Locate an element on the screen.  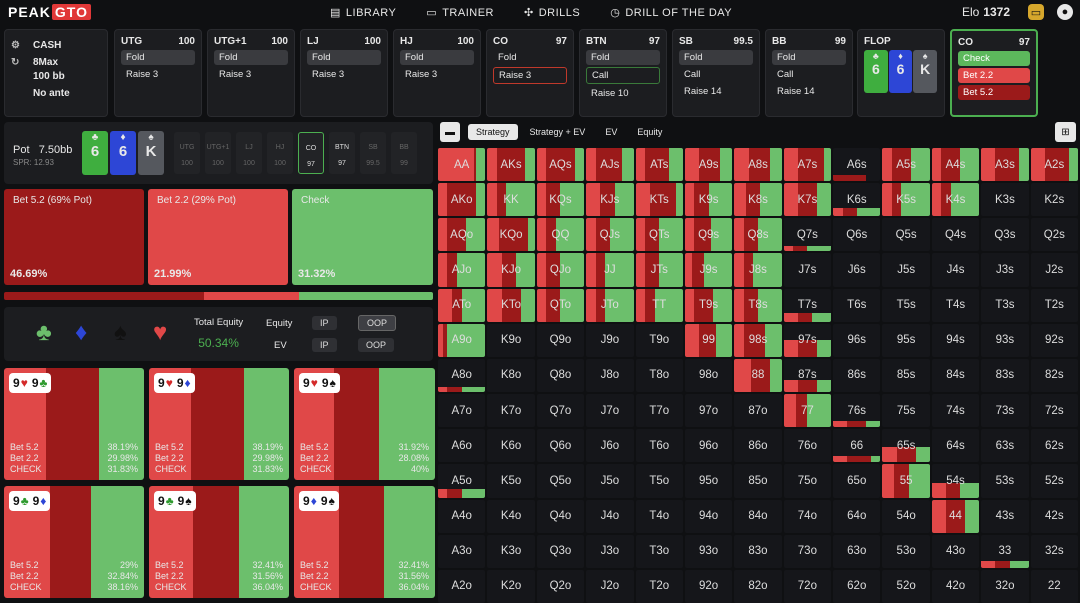
tab-equity: Equity is located at coordinates (650, 132).